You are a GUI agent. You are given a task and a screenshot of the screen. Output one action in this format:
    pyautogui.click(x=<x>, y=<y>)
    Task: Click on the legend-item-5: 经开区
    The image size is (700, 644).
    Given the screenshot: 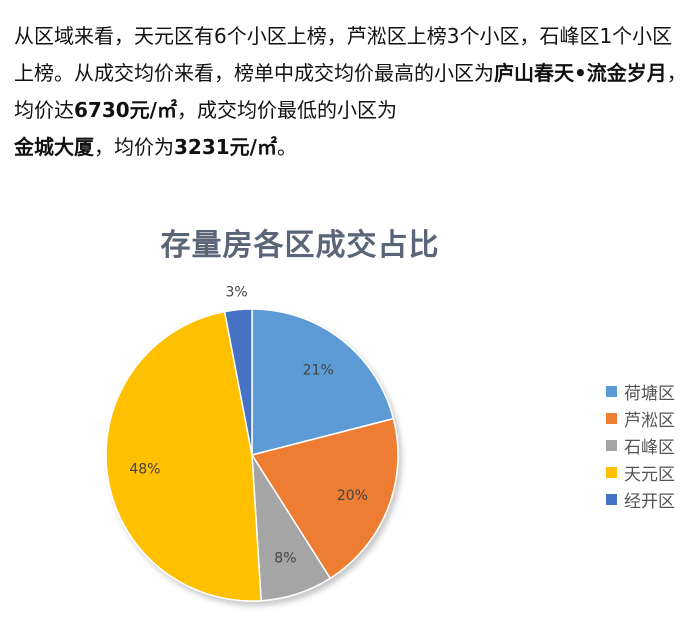 What is the action you would take?
    pyautogui.click(x=640, y=499)
    